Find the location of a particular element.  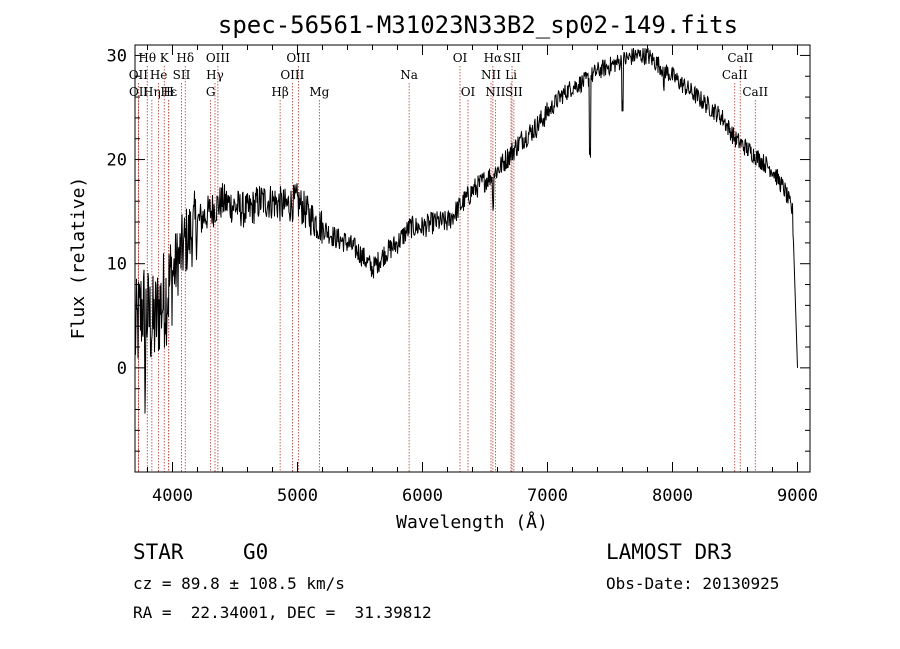

line-marker-label: Hβ is located at coordinates (279, 92).